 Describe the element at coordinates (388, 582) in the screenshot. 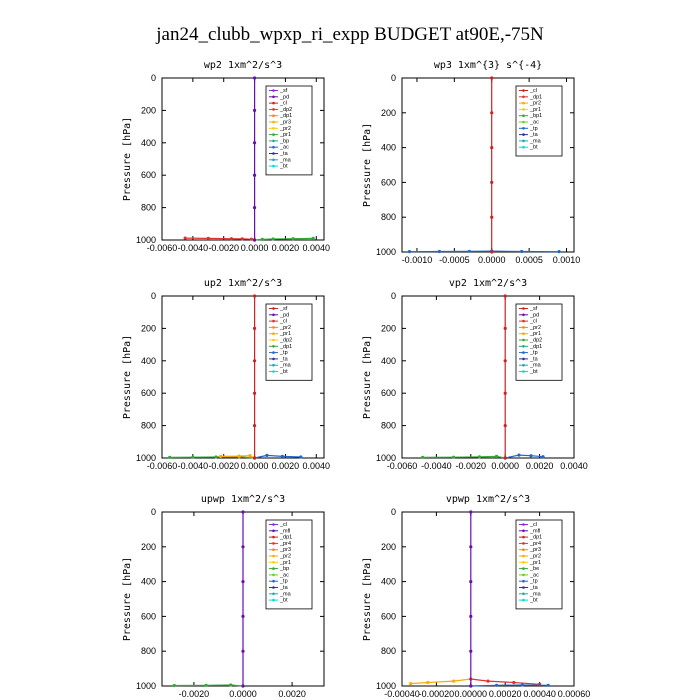

I see `y-tick-label: 400` at that location.